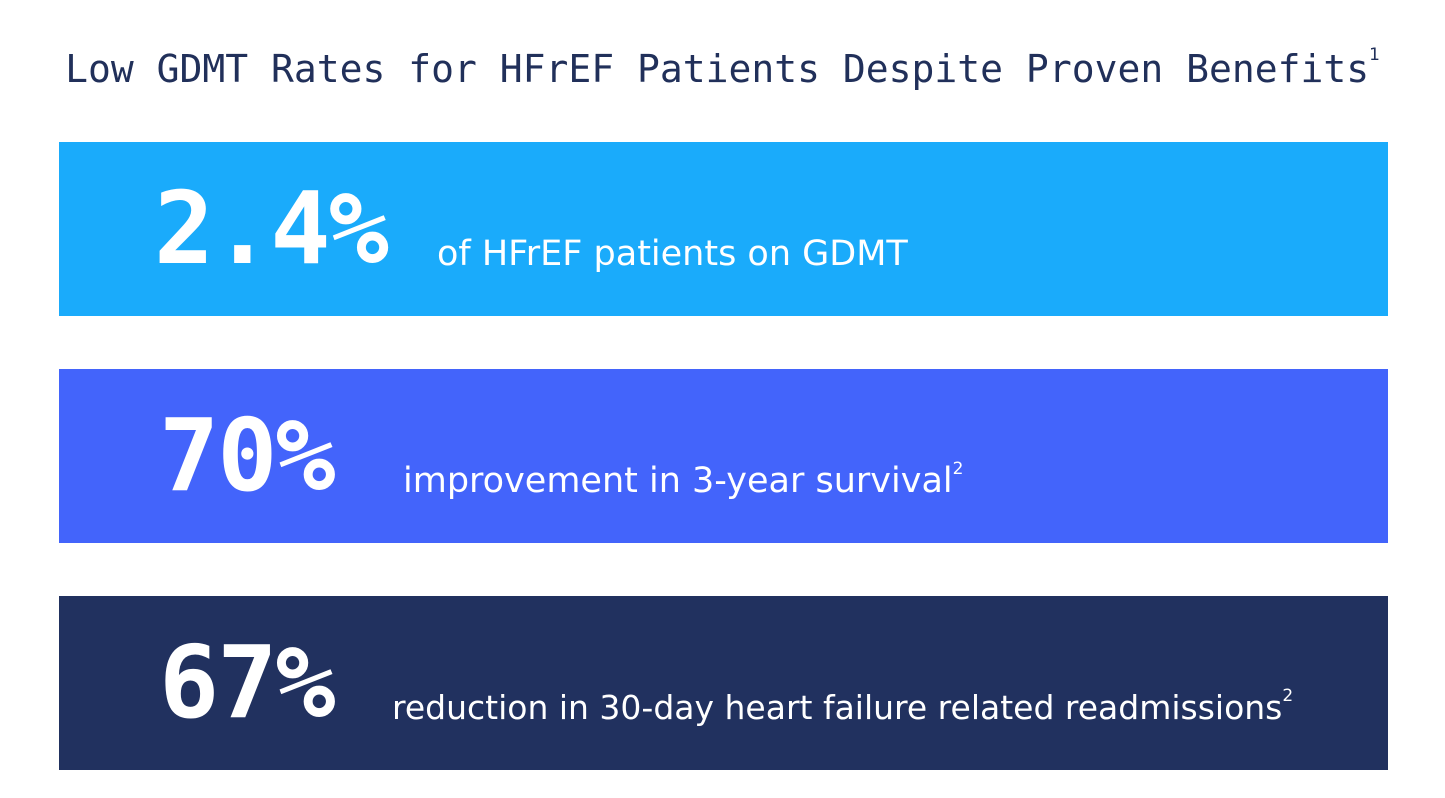 This screenshot has width=1445, height=798. I want to click on stat-value: 67%, so click(247, 682).